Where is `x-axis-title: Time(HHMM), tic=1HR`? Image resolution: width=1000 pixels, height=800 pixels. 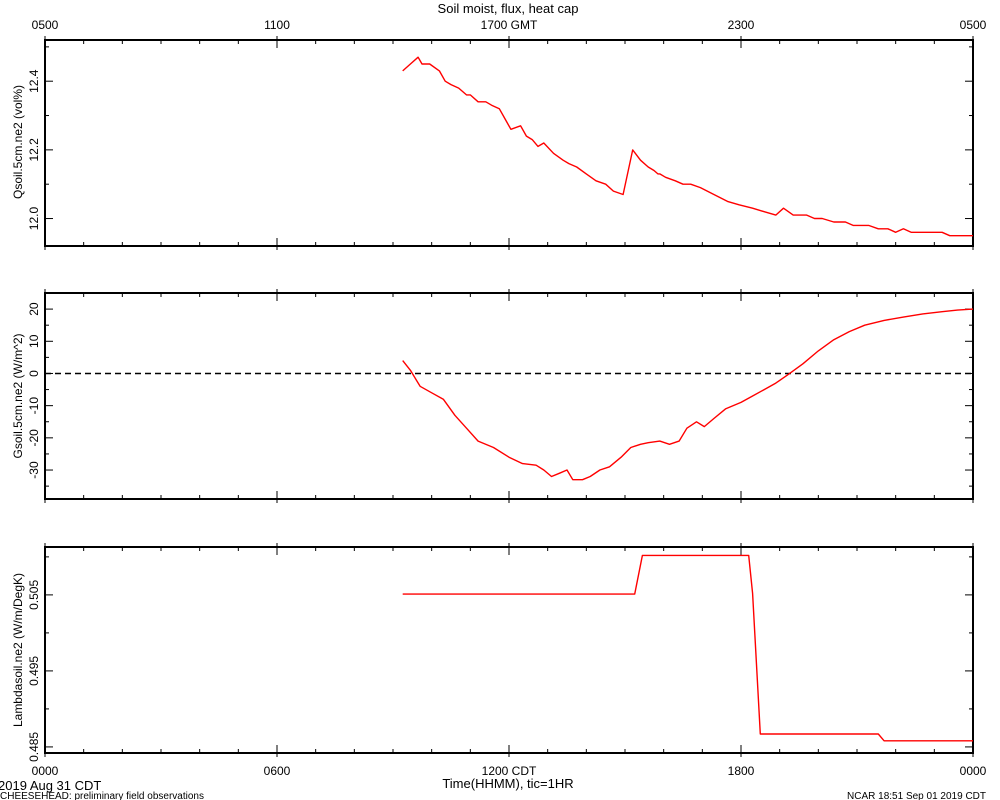
x-axis-title: Time(HHMM), tic=1HR is located at coordinates (507, 783).